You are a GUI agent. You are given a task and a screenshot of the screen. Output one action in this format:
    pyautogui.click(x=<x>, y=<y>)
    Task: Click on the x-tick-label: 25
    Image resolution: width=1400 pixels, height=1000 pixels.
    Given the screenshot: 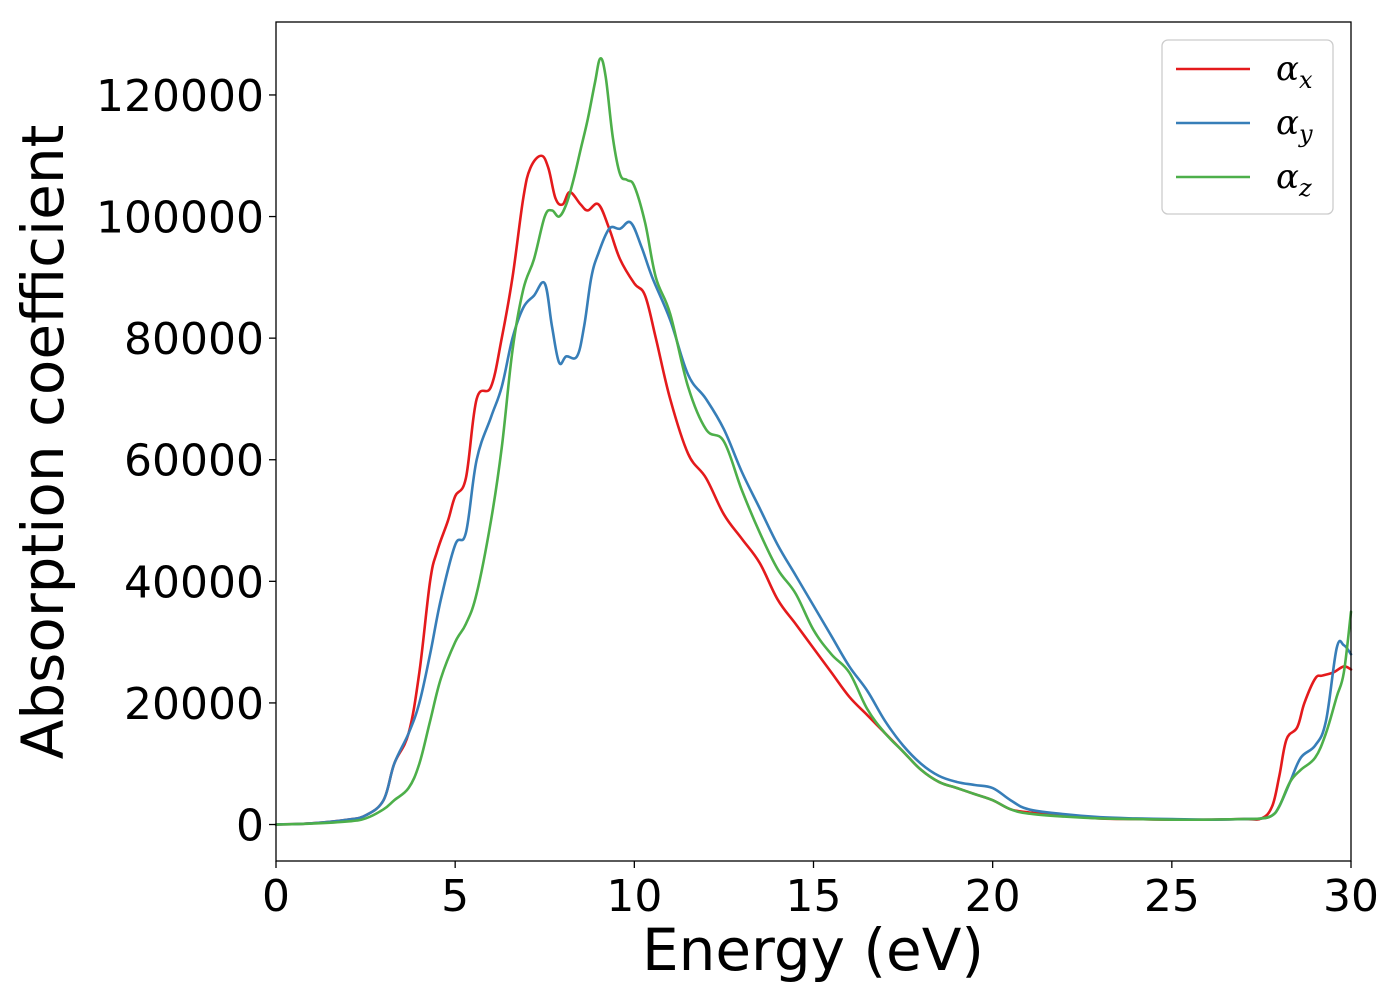 What is the action you would take?
    pyautogui.click(x=1172, y=896)
    